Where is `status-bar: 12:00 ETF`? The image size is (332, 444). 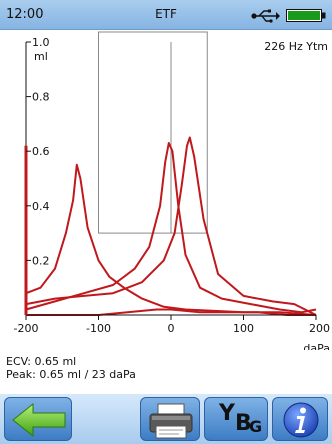
status-bar: 12:00 ETF is located at coordinates (166, 15).